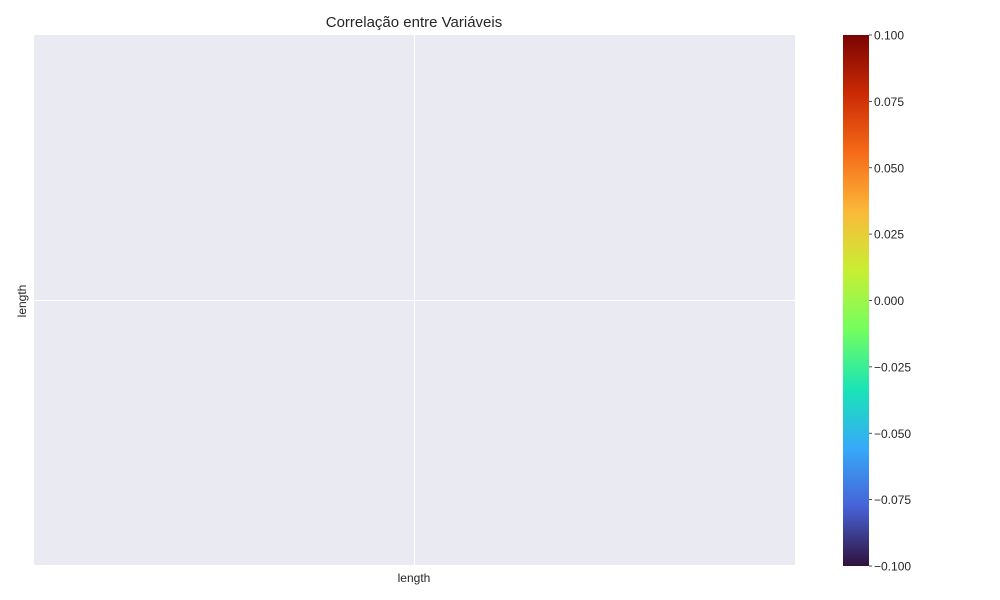 The image size is (1000, 600). I want to click on colorbar, so click(856, 300).